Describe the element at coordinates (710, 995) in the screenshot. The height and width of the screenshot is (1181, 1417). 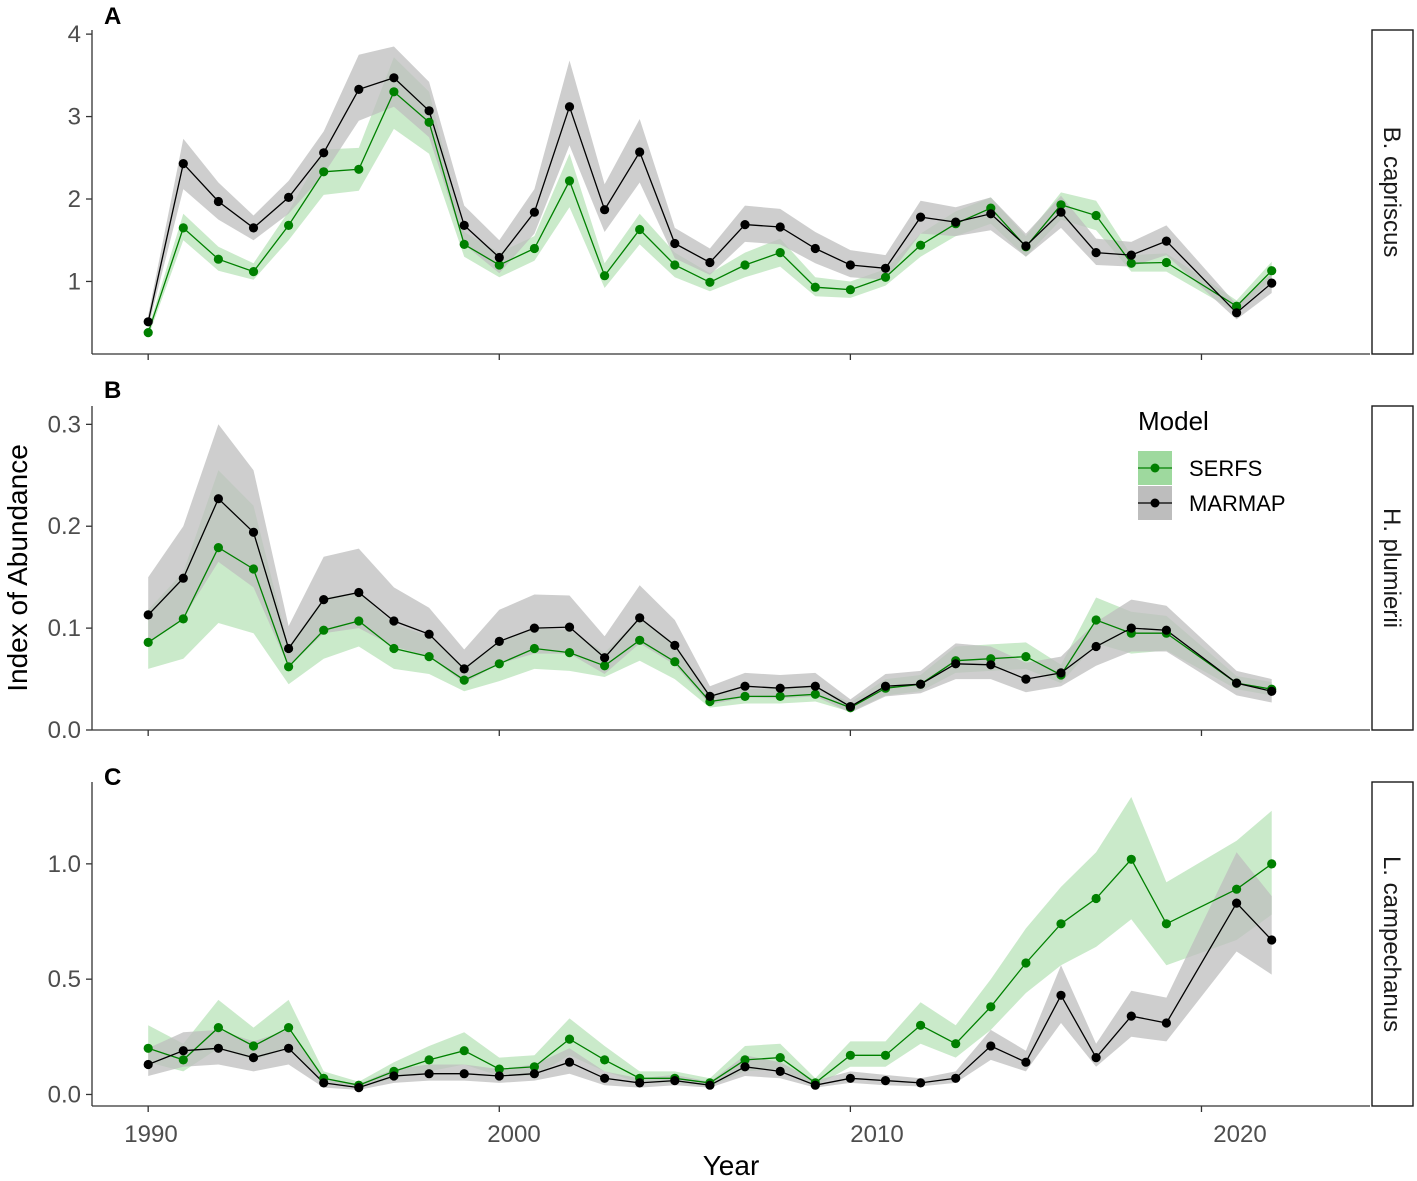
I see `series-line-marmap` at that location.